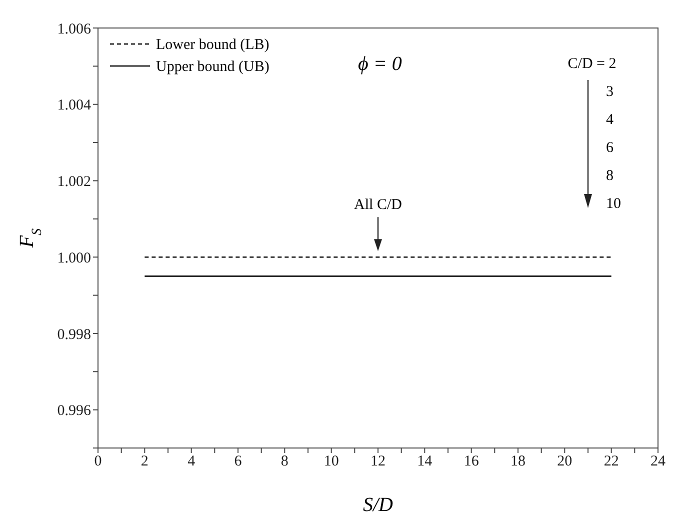 Image resolution: width=685 pixels, height=531 pixels. What do you see at coordinates (284, 462) in the screenshot?
I see `x-tick-label: 8` at bounding box center [284, 462].